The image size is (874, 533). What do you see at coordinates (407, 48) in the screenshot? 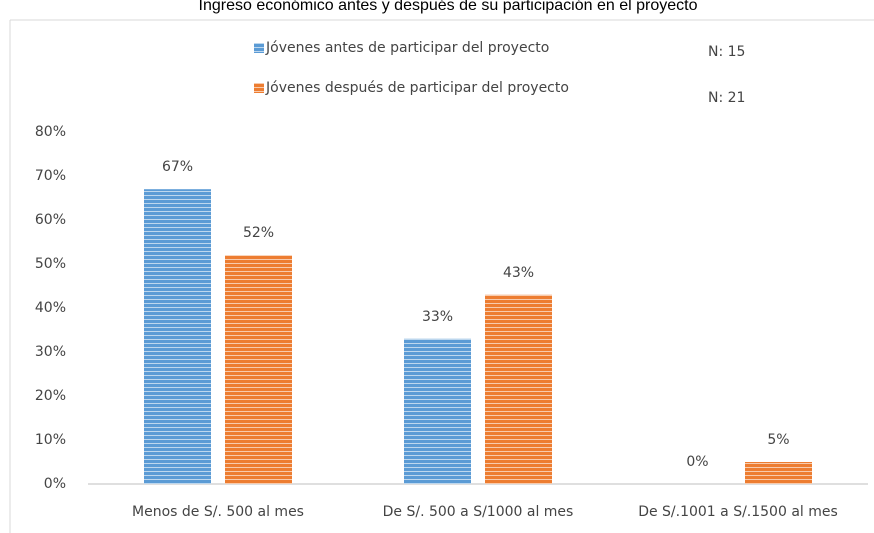
I see `legend-label: Jóvenes antes de participar del proyecto` at bounding box center [407, 48].